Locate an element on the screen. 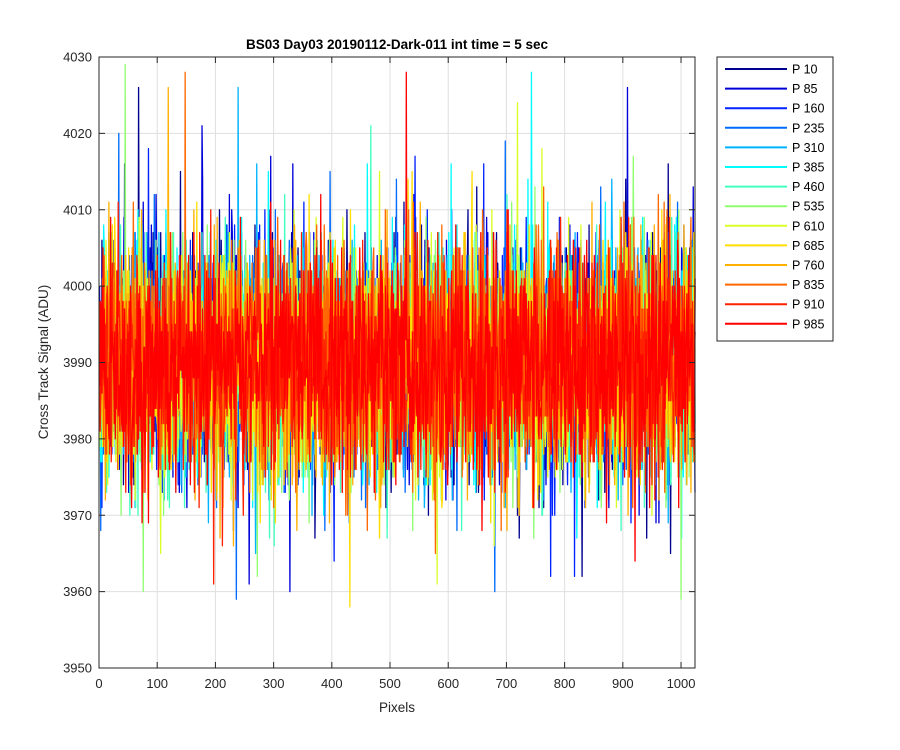 The height and width of the screenshot is (750, 900). x-tick-label-7: 700 is located at coordinates (507, 683).